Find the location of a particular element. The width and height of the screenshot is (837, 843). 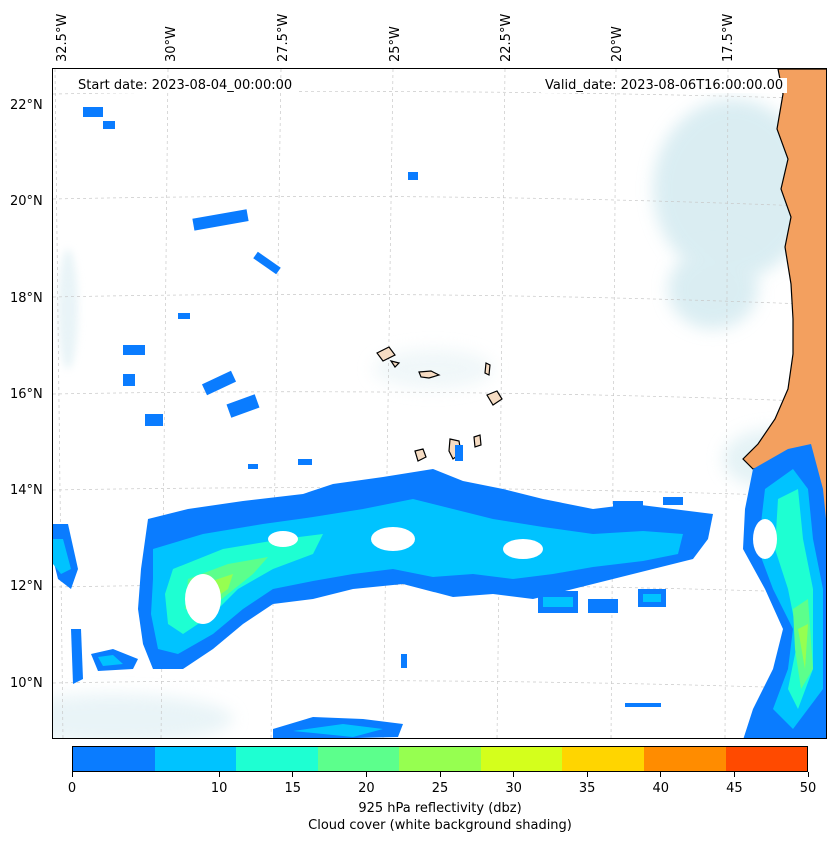

colorbar-tick-label: 40 is located at coordinates (661, 788).